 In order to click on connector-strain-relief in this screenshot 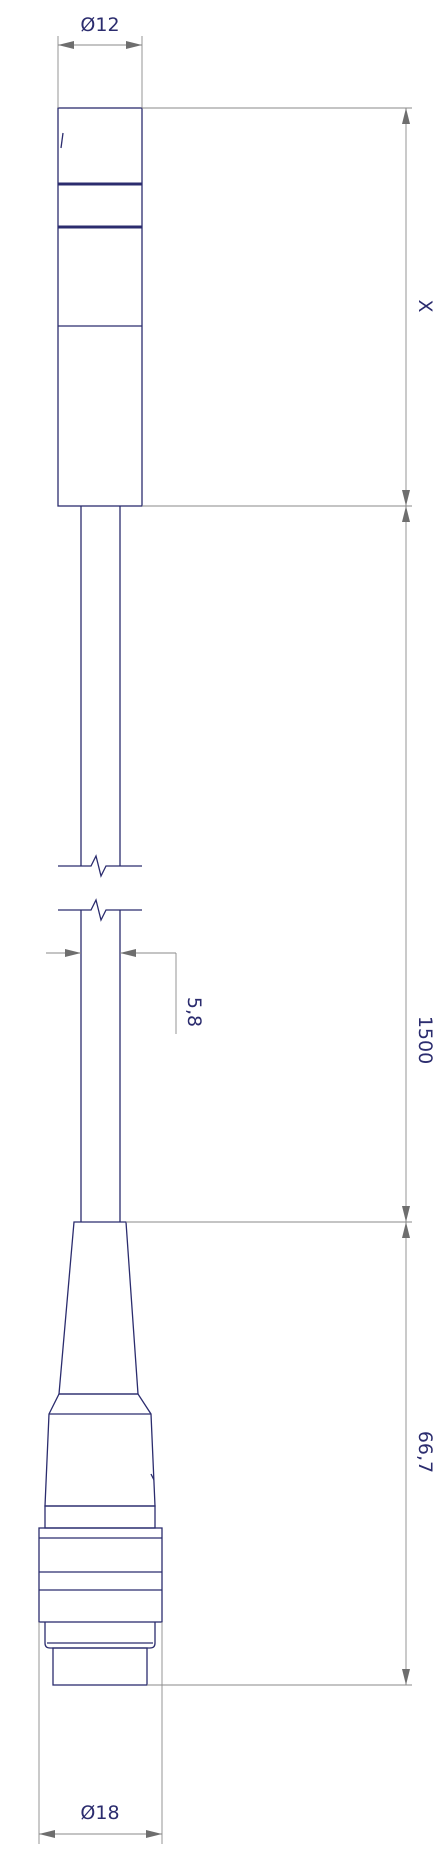, I will do `click(98, 1308)`.